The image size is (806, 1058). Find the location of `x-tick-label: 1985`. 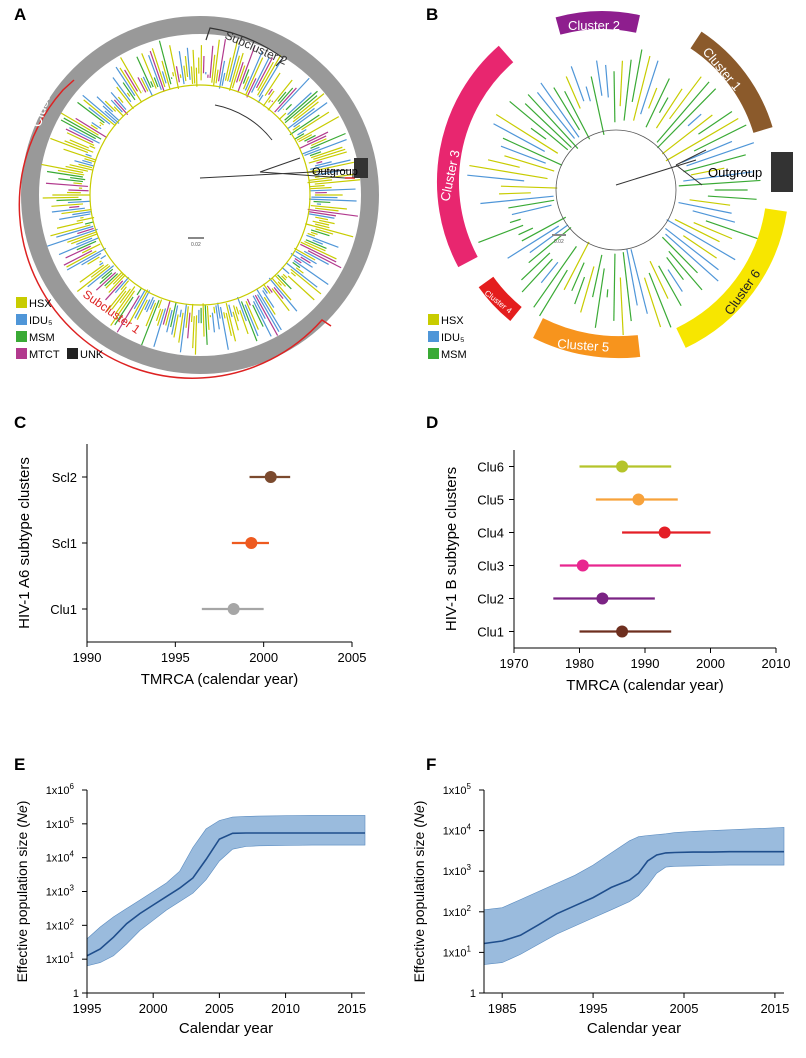

x-tick-label: 1985 is located at coordinates (502, 1008).